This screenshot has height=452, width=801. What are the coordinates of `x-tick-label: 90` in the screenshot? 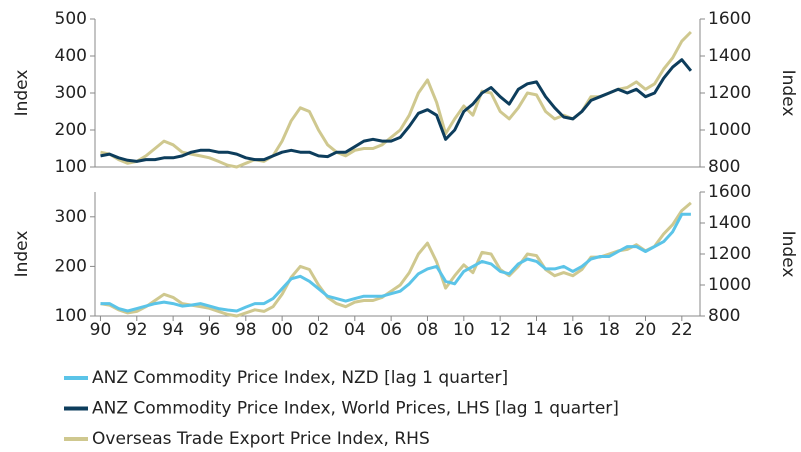 It's located at (101, 330).